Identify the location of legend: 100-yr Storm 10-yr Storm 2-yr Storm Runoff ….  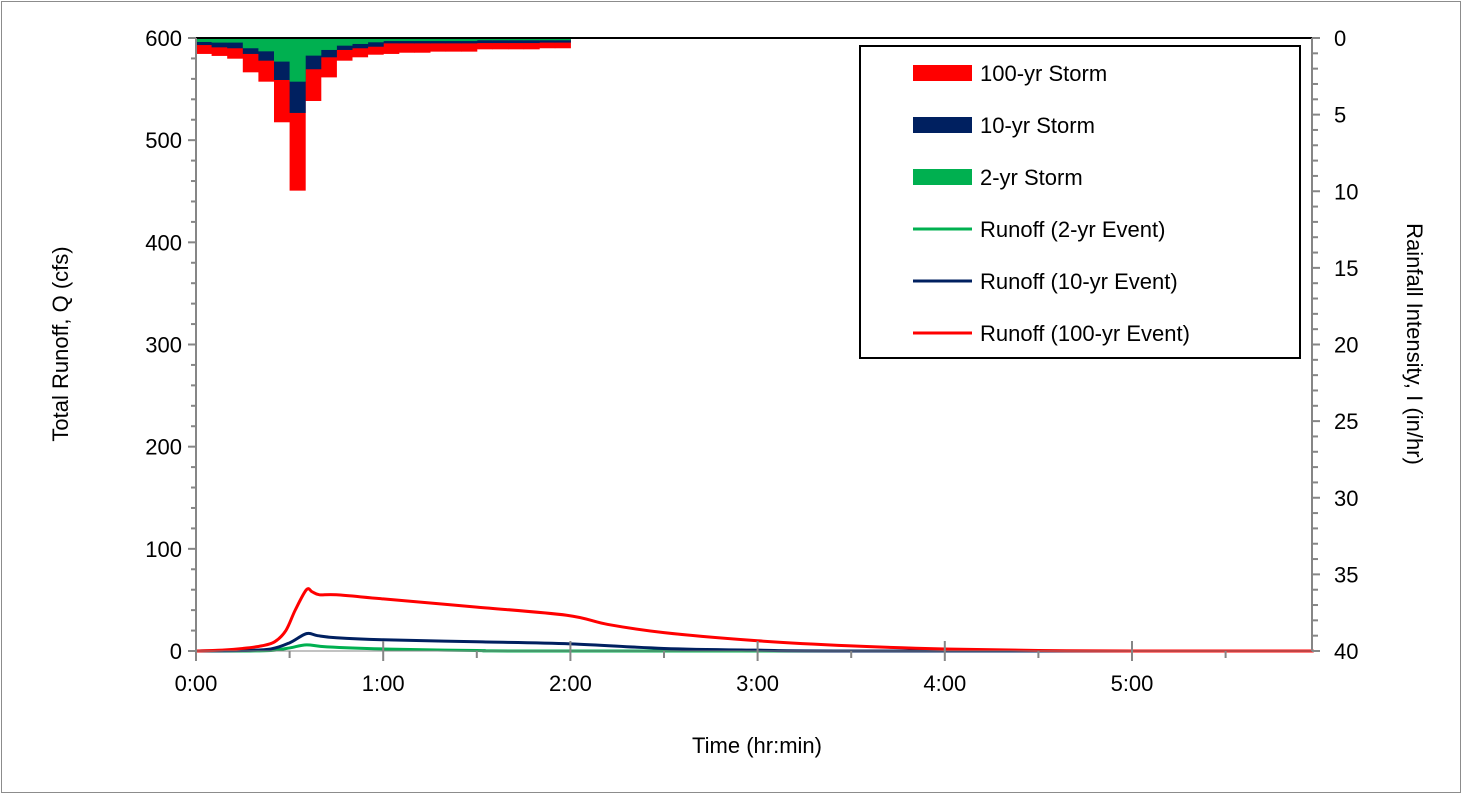
(1080, 202).